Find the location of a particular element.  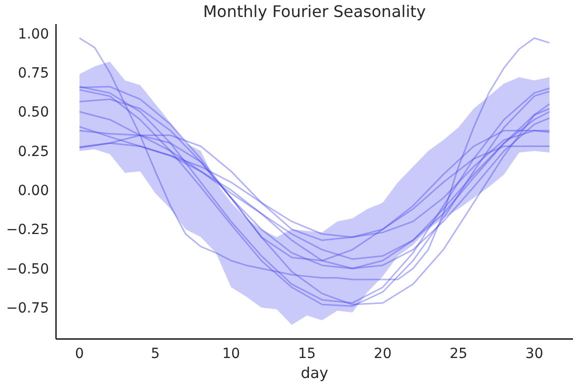

y-tick-label: −0.50 is located at coordinates (27, 269).